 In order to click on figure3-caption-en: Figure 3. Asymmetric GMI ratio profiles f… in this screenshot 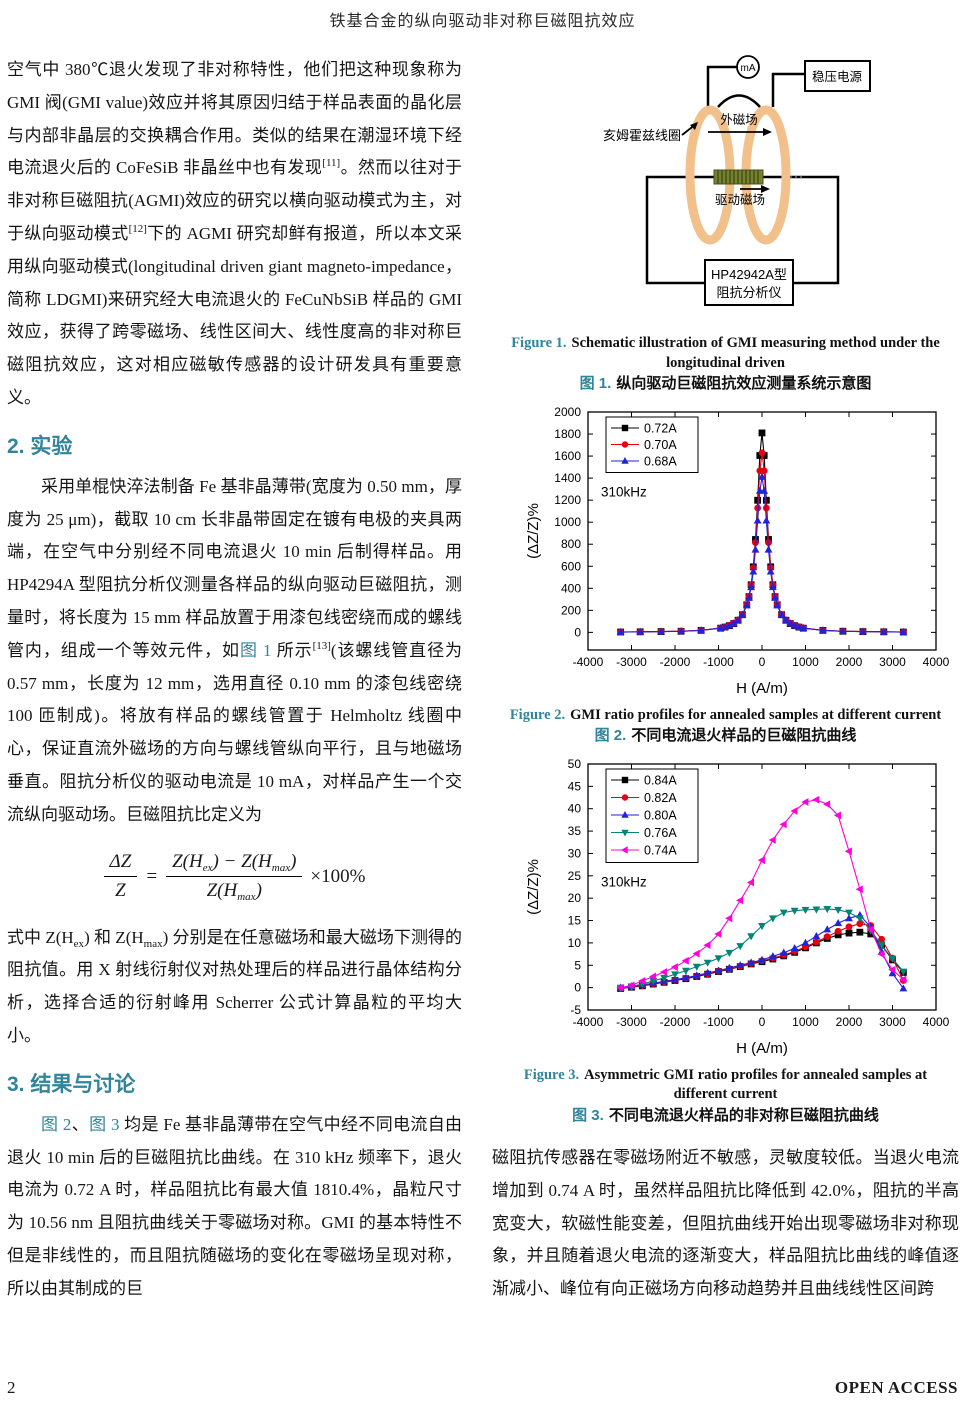, I will do `click(725, 1085)`.